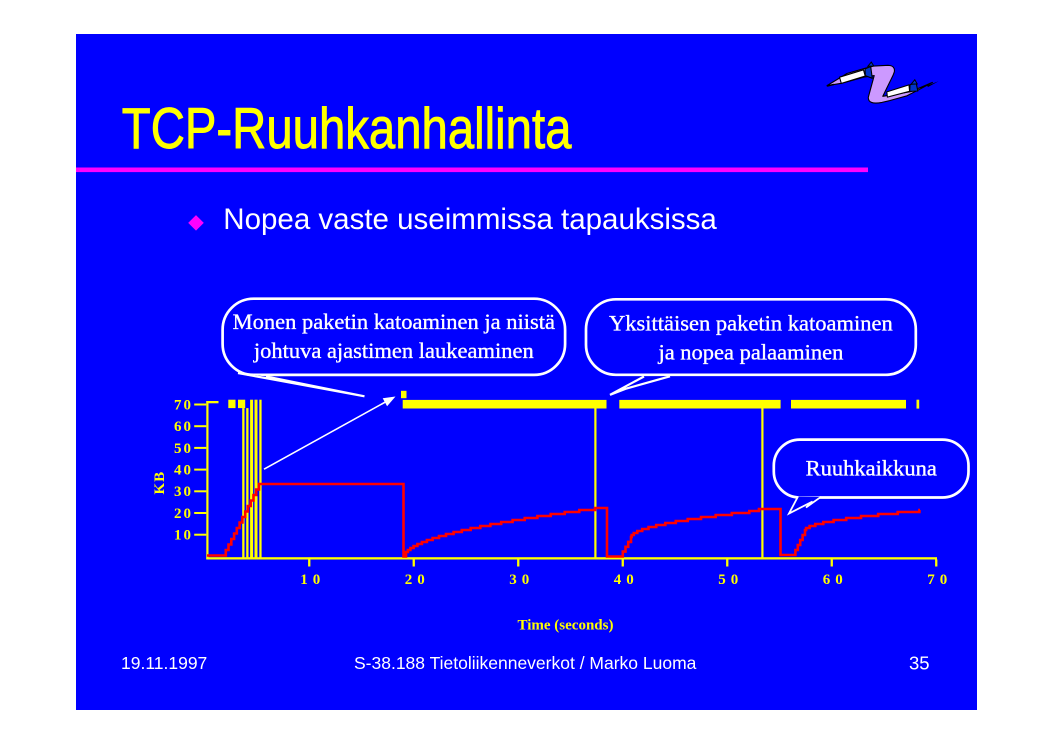 This screenshot has height=749, width=1053. I want to click on svg-text:Monen paketin katoaminen ja ni: Monen paketin katoaminen ja niistä, so click(394, 321).